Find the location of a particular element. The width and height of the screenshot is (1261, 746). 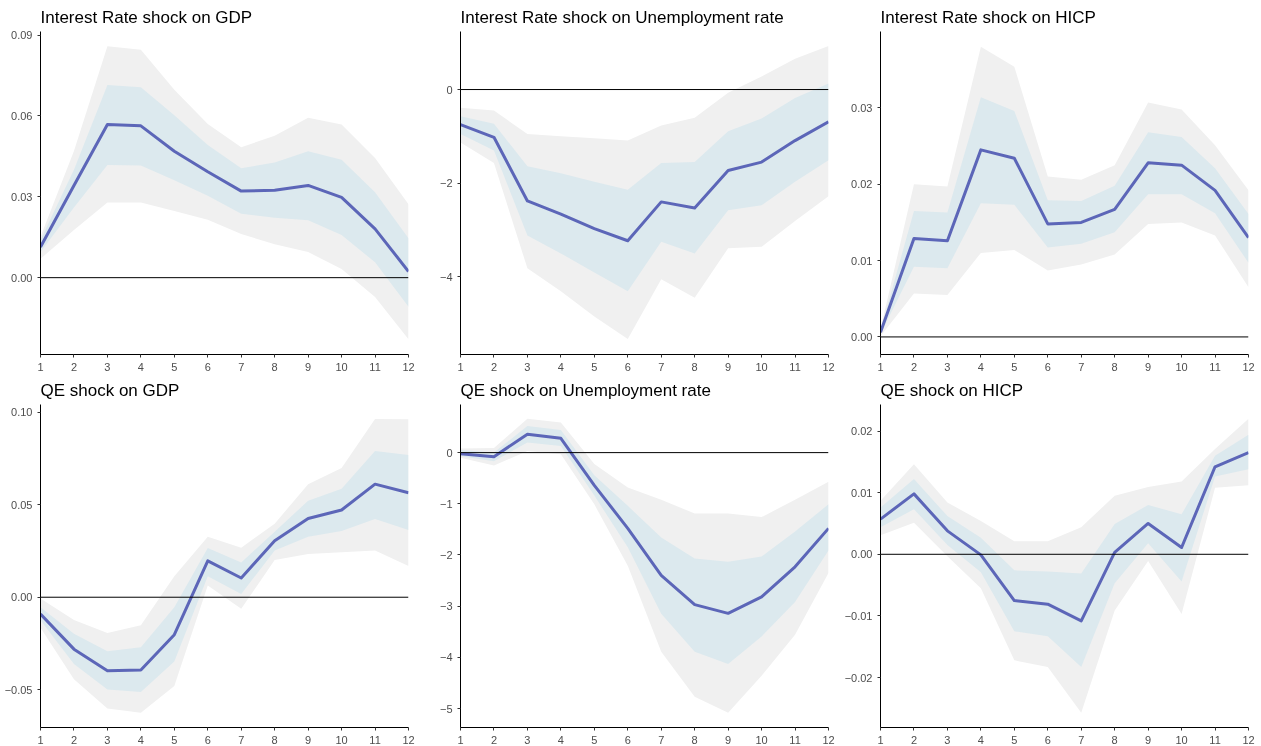

chart-title: QE shock on Unemployment rate is located at coordinates (585, 390).